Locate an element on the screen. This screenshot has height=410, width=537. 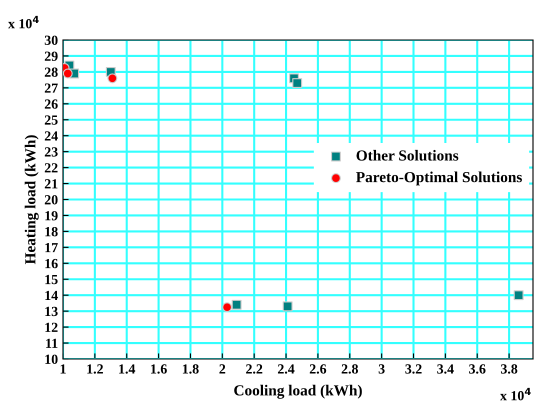
x-tick-label: 2.6 is located at coordinates (318, 369).